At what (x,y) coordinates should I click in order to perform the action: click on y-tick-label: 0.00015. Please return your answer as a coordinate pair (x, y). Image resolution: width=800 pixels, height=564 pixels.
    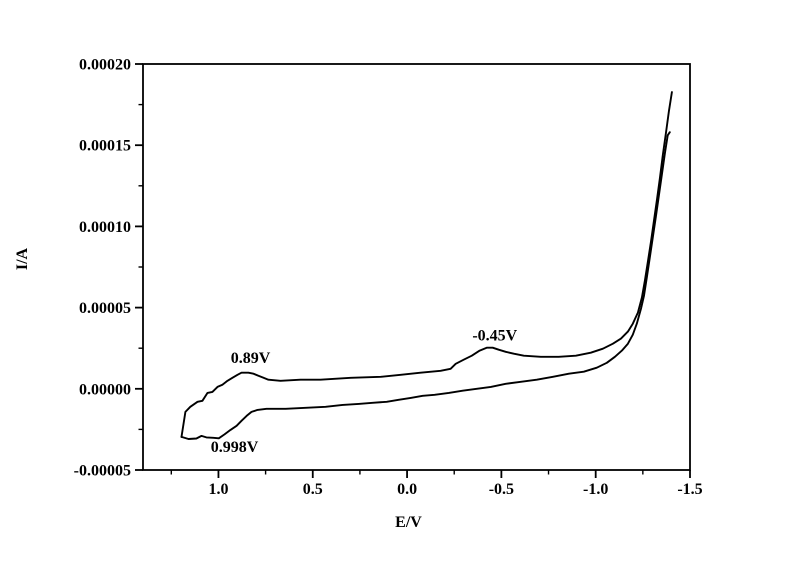
    Looking at the image, I should click on (105, 146).